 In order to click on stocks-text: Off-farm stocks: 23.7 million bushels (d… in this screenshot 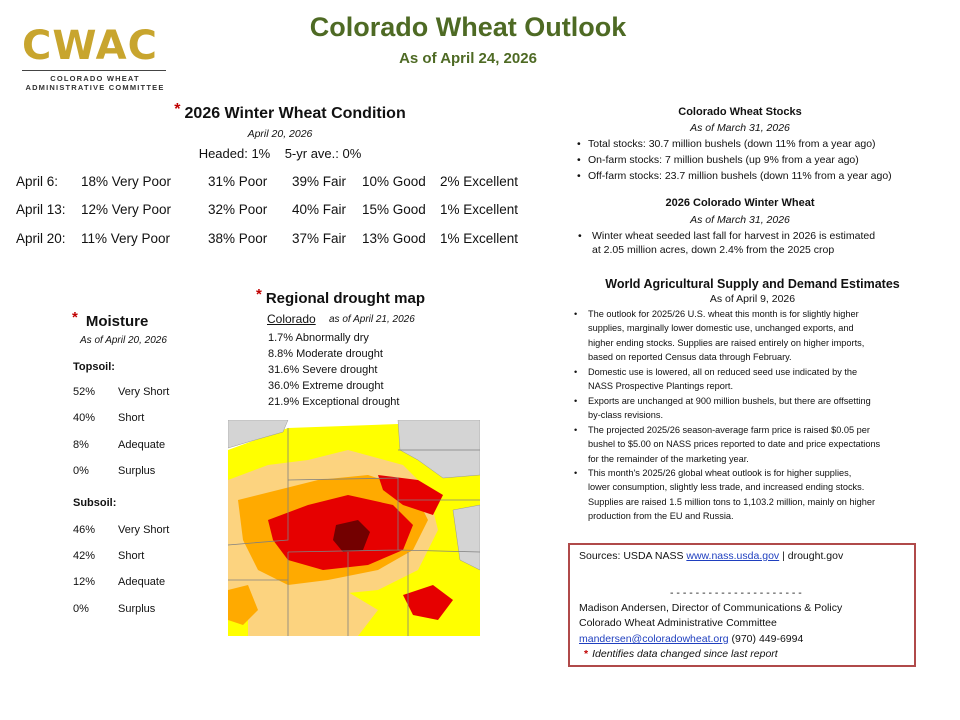, I will do `click(740, 176)`.